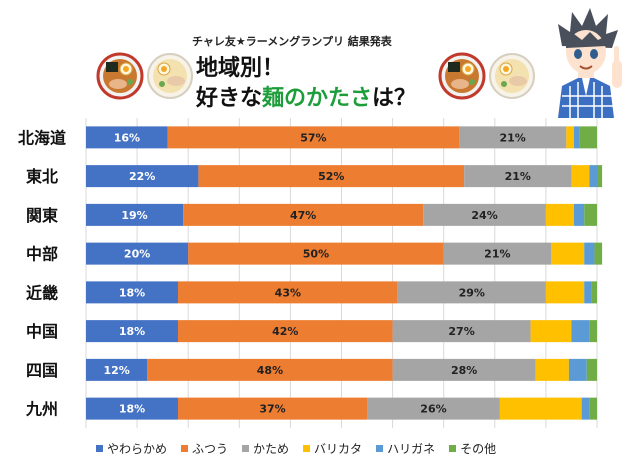  What do you see at coordinates (42, 292) in the screenshot?
I see `category-label: 近畿` at bounding box center [42, 292].